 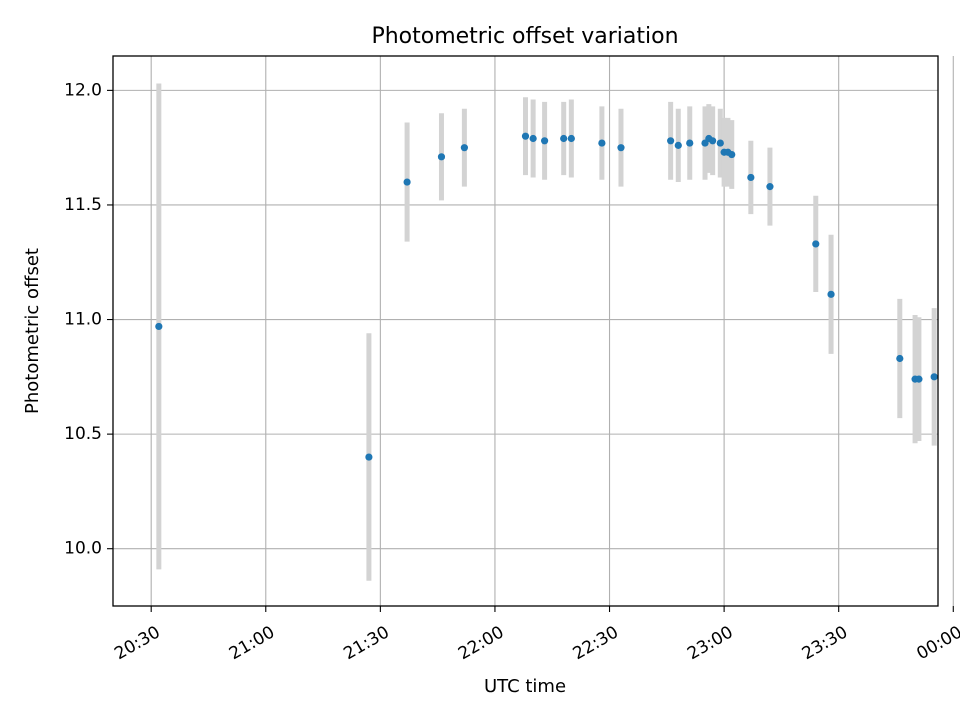 What do you see at coordinates (32, 331) in the screenshot?
I see `y-axis-label: Photometric offset` at bounding box center [32, 331].